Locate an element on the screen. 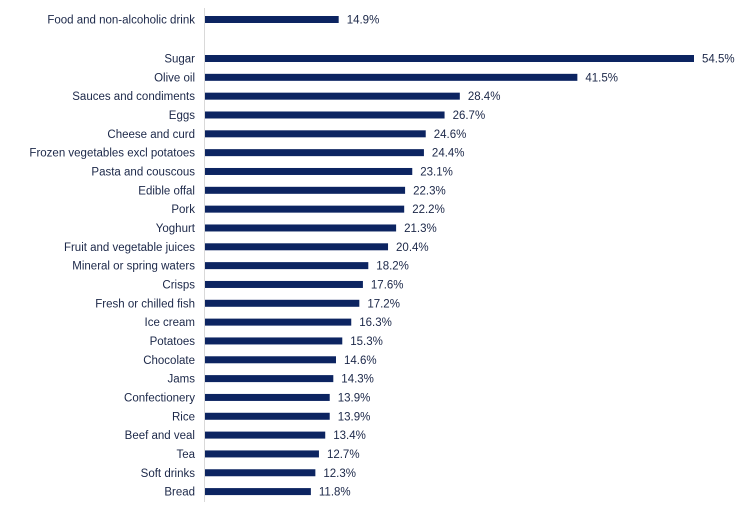 This screenshot has height=511, width=753. category-label: Bread is located at coordinates (179, 493).